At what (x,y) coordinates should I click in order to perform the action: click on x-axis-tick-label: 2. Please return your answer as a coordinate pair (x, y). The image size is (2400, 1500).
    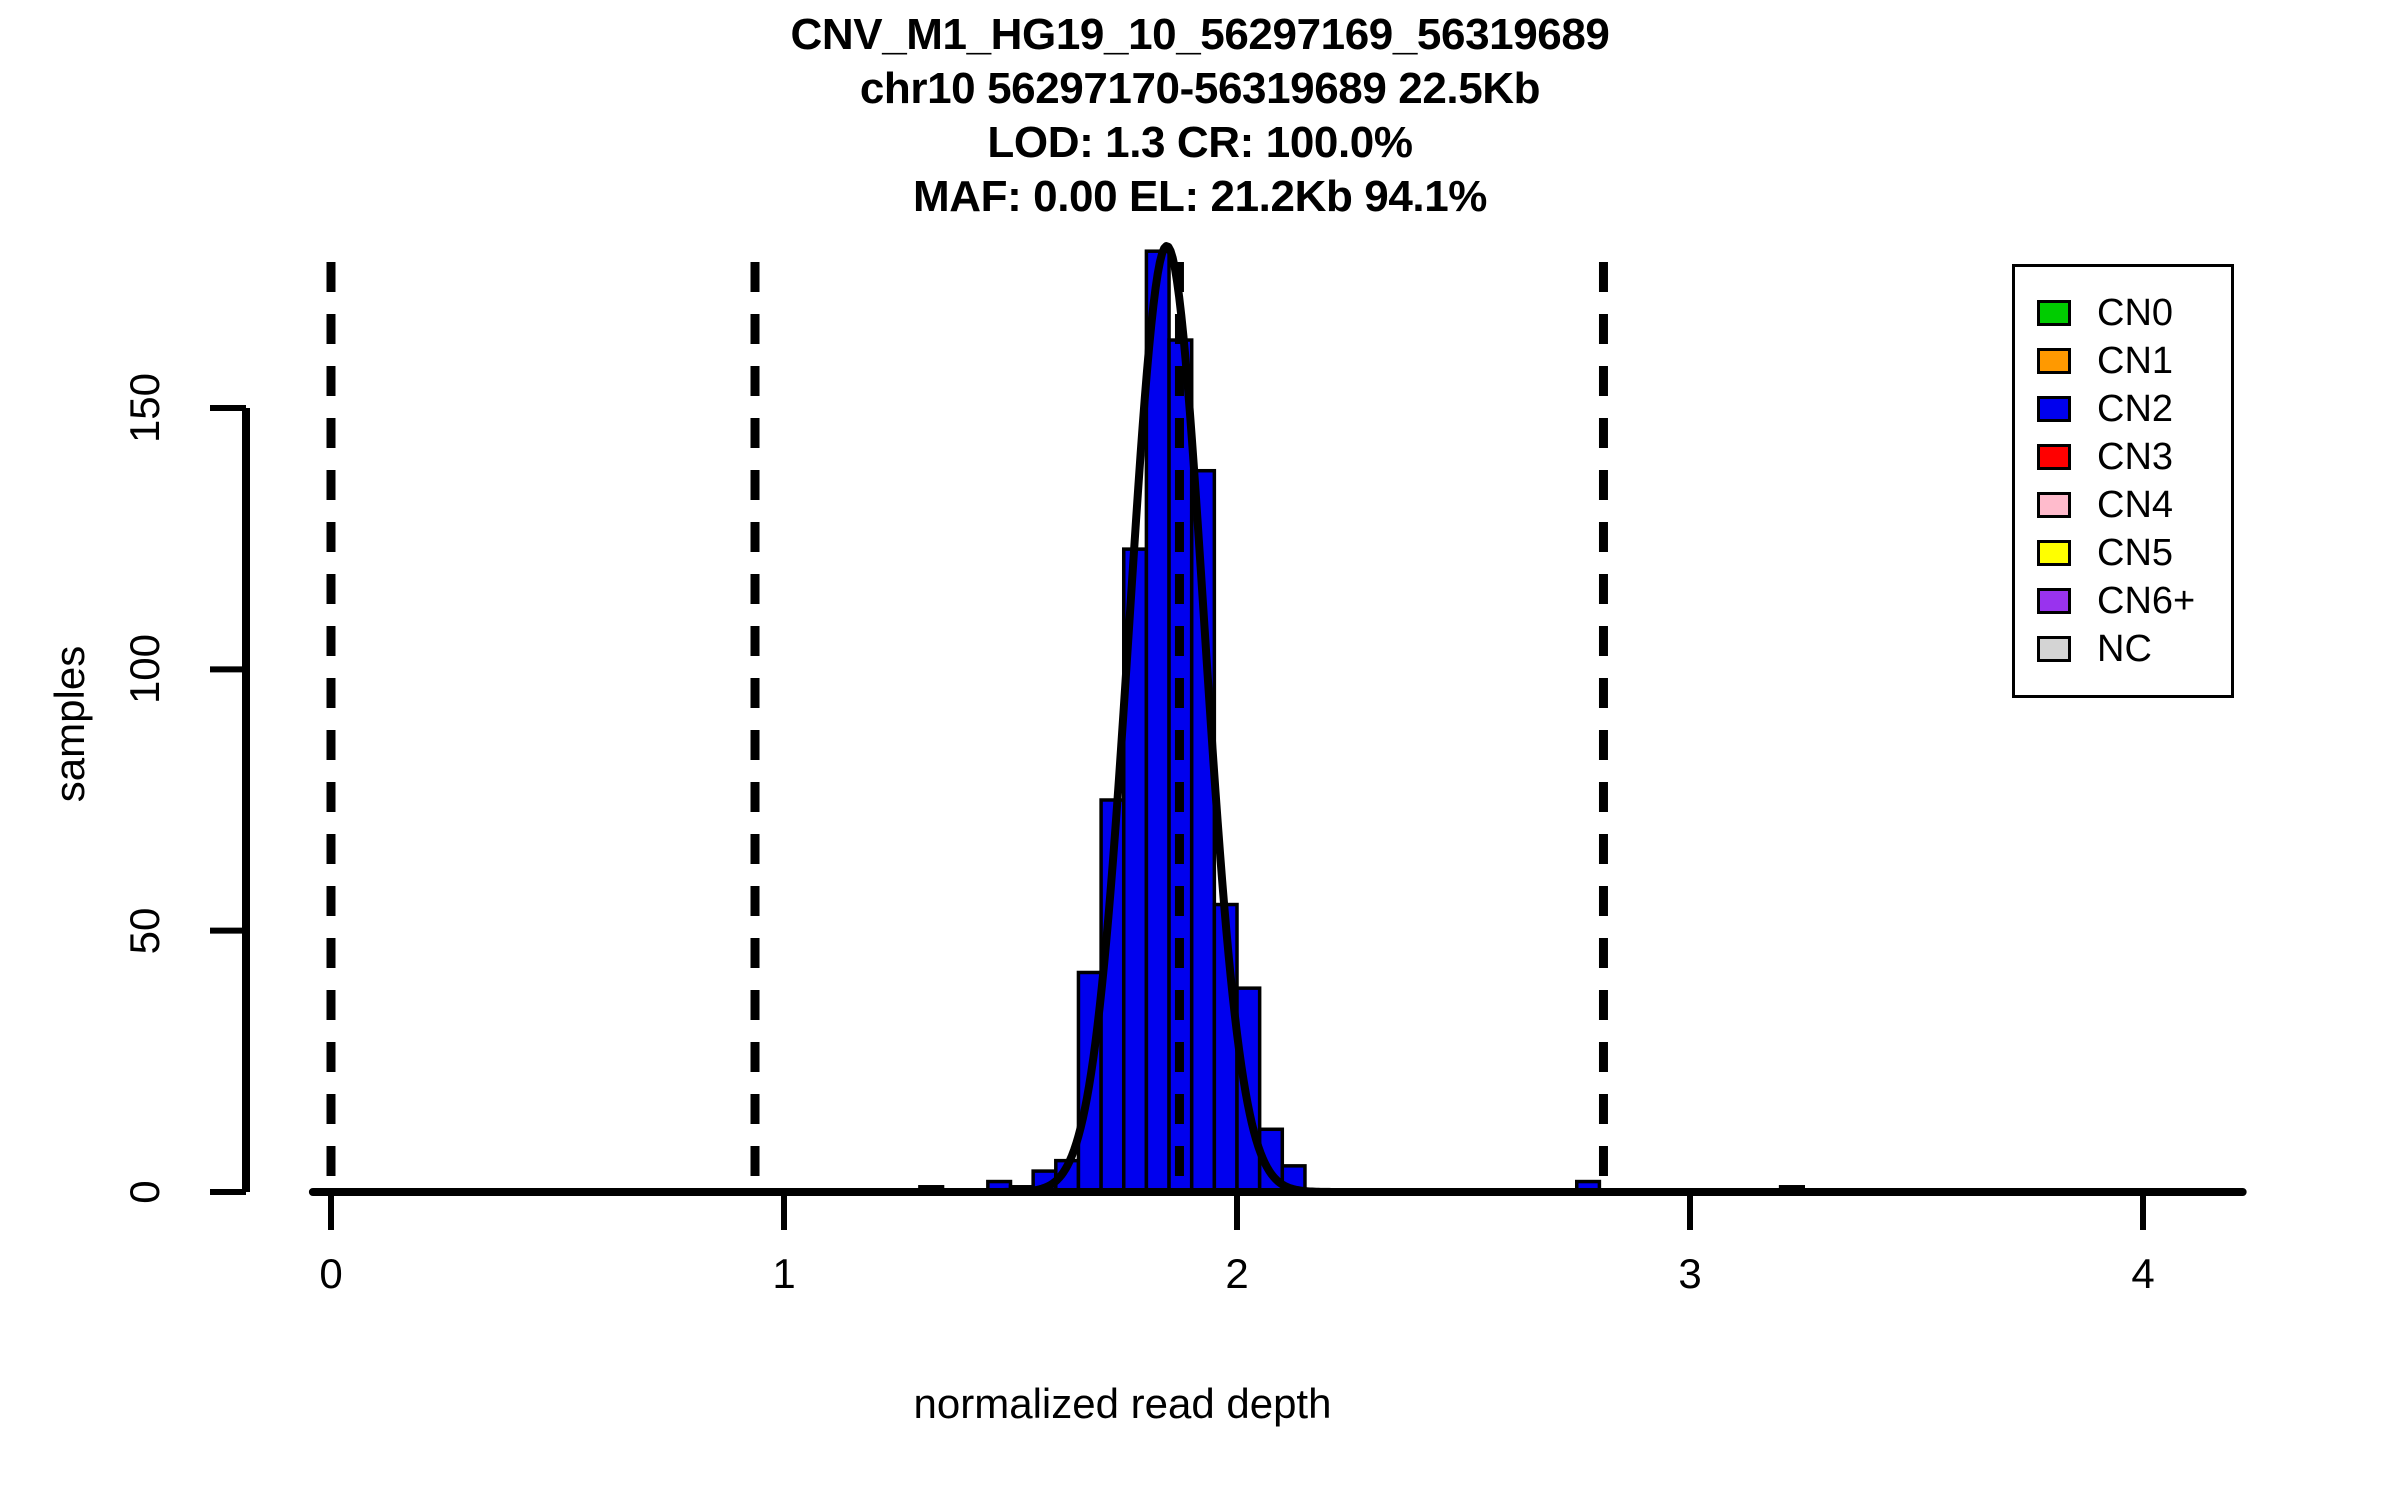
    Looking at the image, I should click on (1237, 1273).